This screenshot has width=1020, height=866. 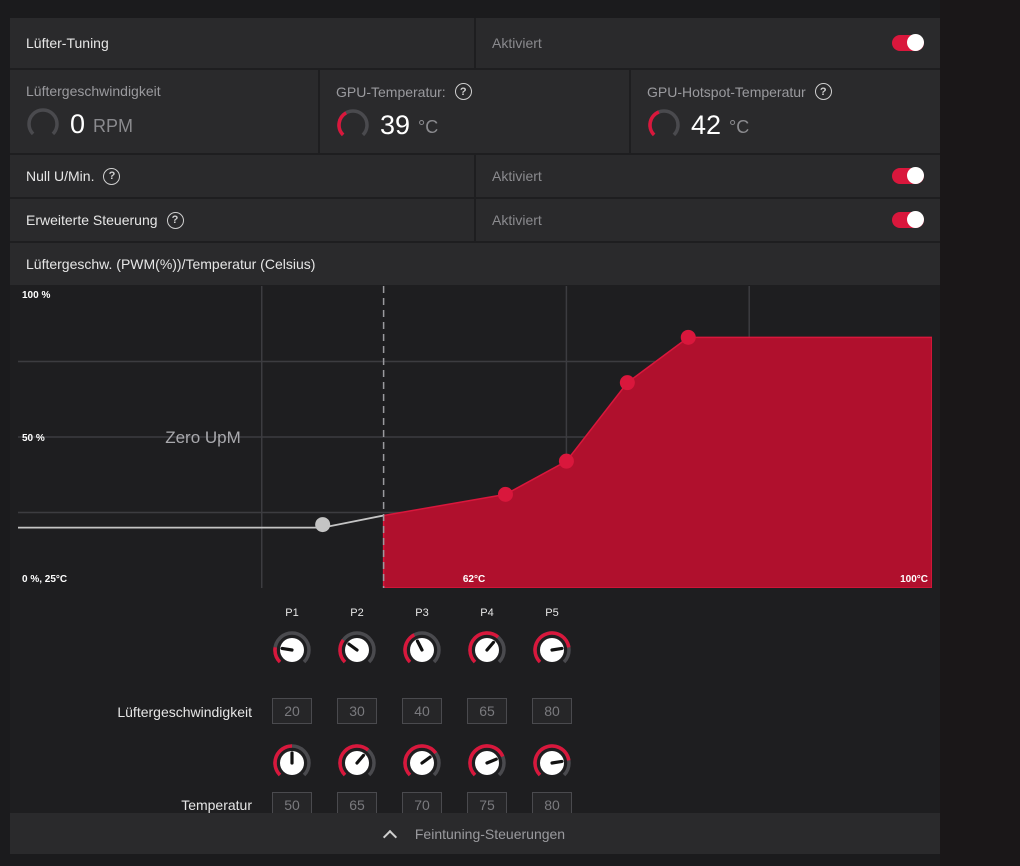 What do you see at coordinates (474, 579) in the screenshot?
I see `x-label-mid: 62°C` at bounding box center [474, 579].